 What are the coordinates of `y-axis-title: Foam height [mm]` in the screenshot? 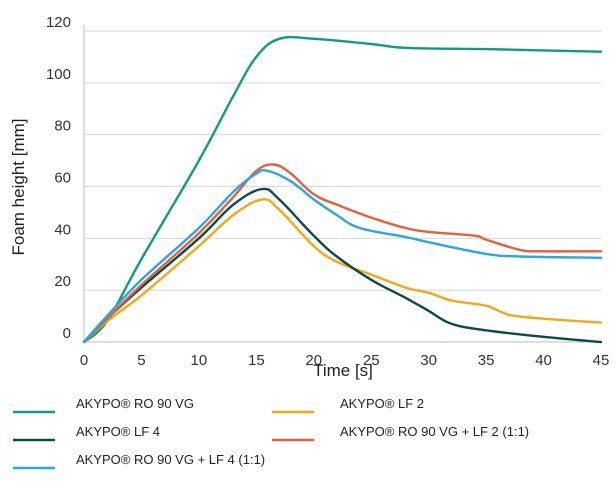 It's located at (18, 187).